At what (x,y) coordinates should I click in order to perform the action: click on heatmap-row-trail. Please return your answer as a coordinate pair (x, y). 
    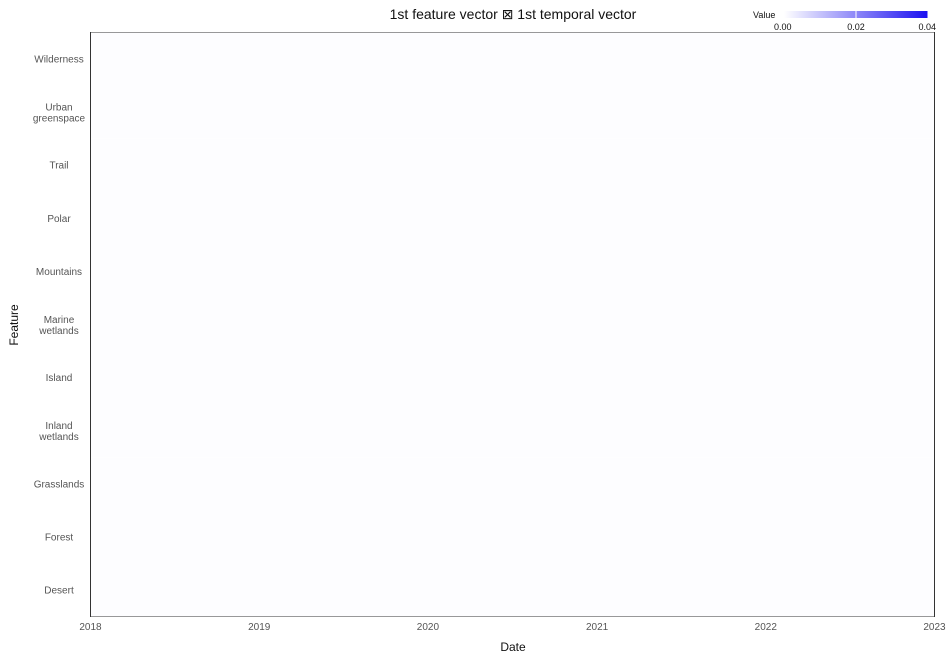
    Looking at the image, I should click on (512, 165).